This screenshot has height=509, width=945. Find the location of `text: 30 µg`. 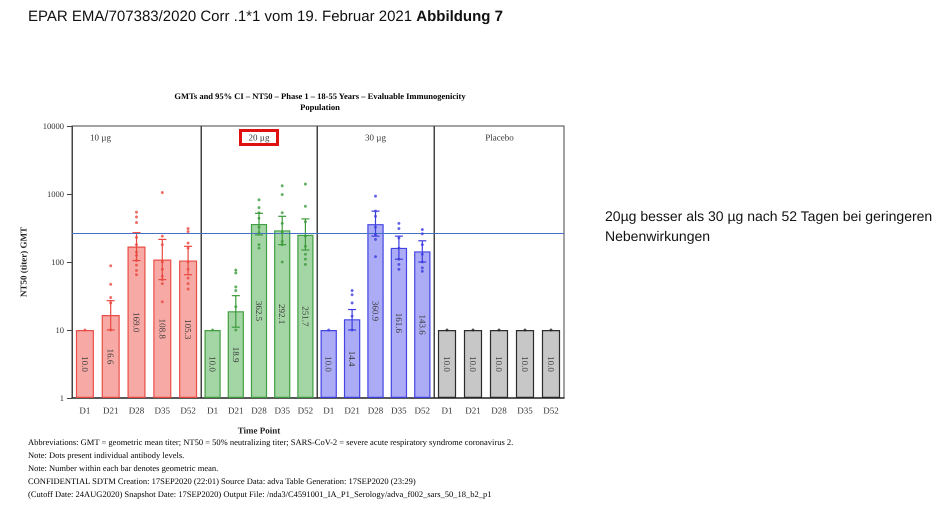

text: 30 µg is located at coordinates (375, 137).